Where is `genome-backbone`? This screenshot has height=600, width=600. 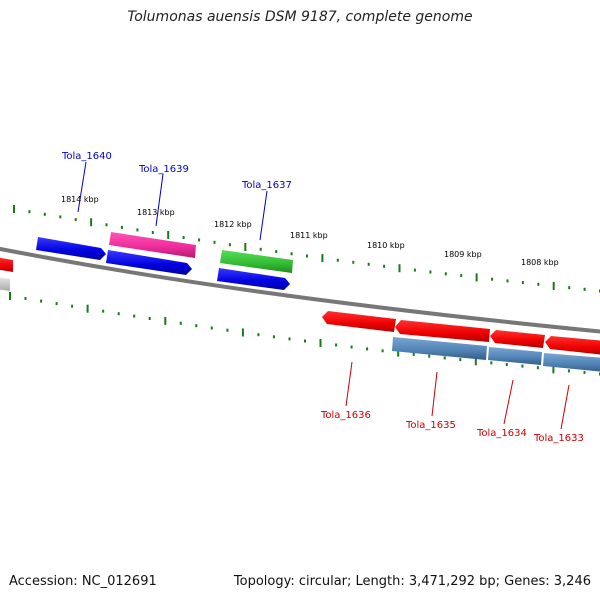 genome-backbone is located at coordinates (300, 290).